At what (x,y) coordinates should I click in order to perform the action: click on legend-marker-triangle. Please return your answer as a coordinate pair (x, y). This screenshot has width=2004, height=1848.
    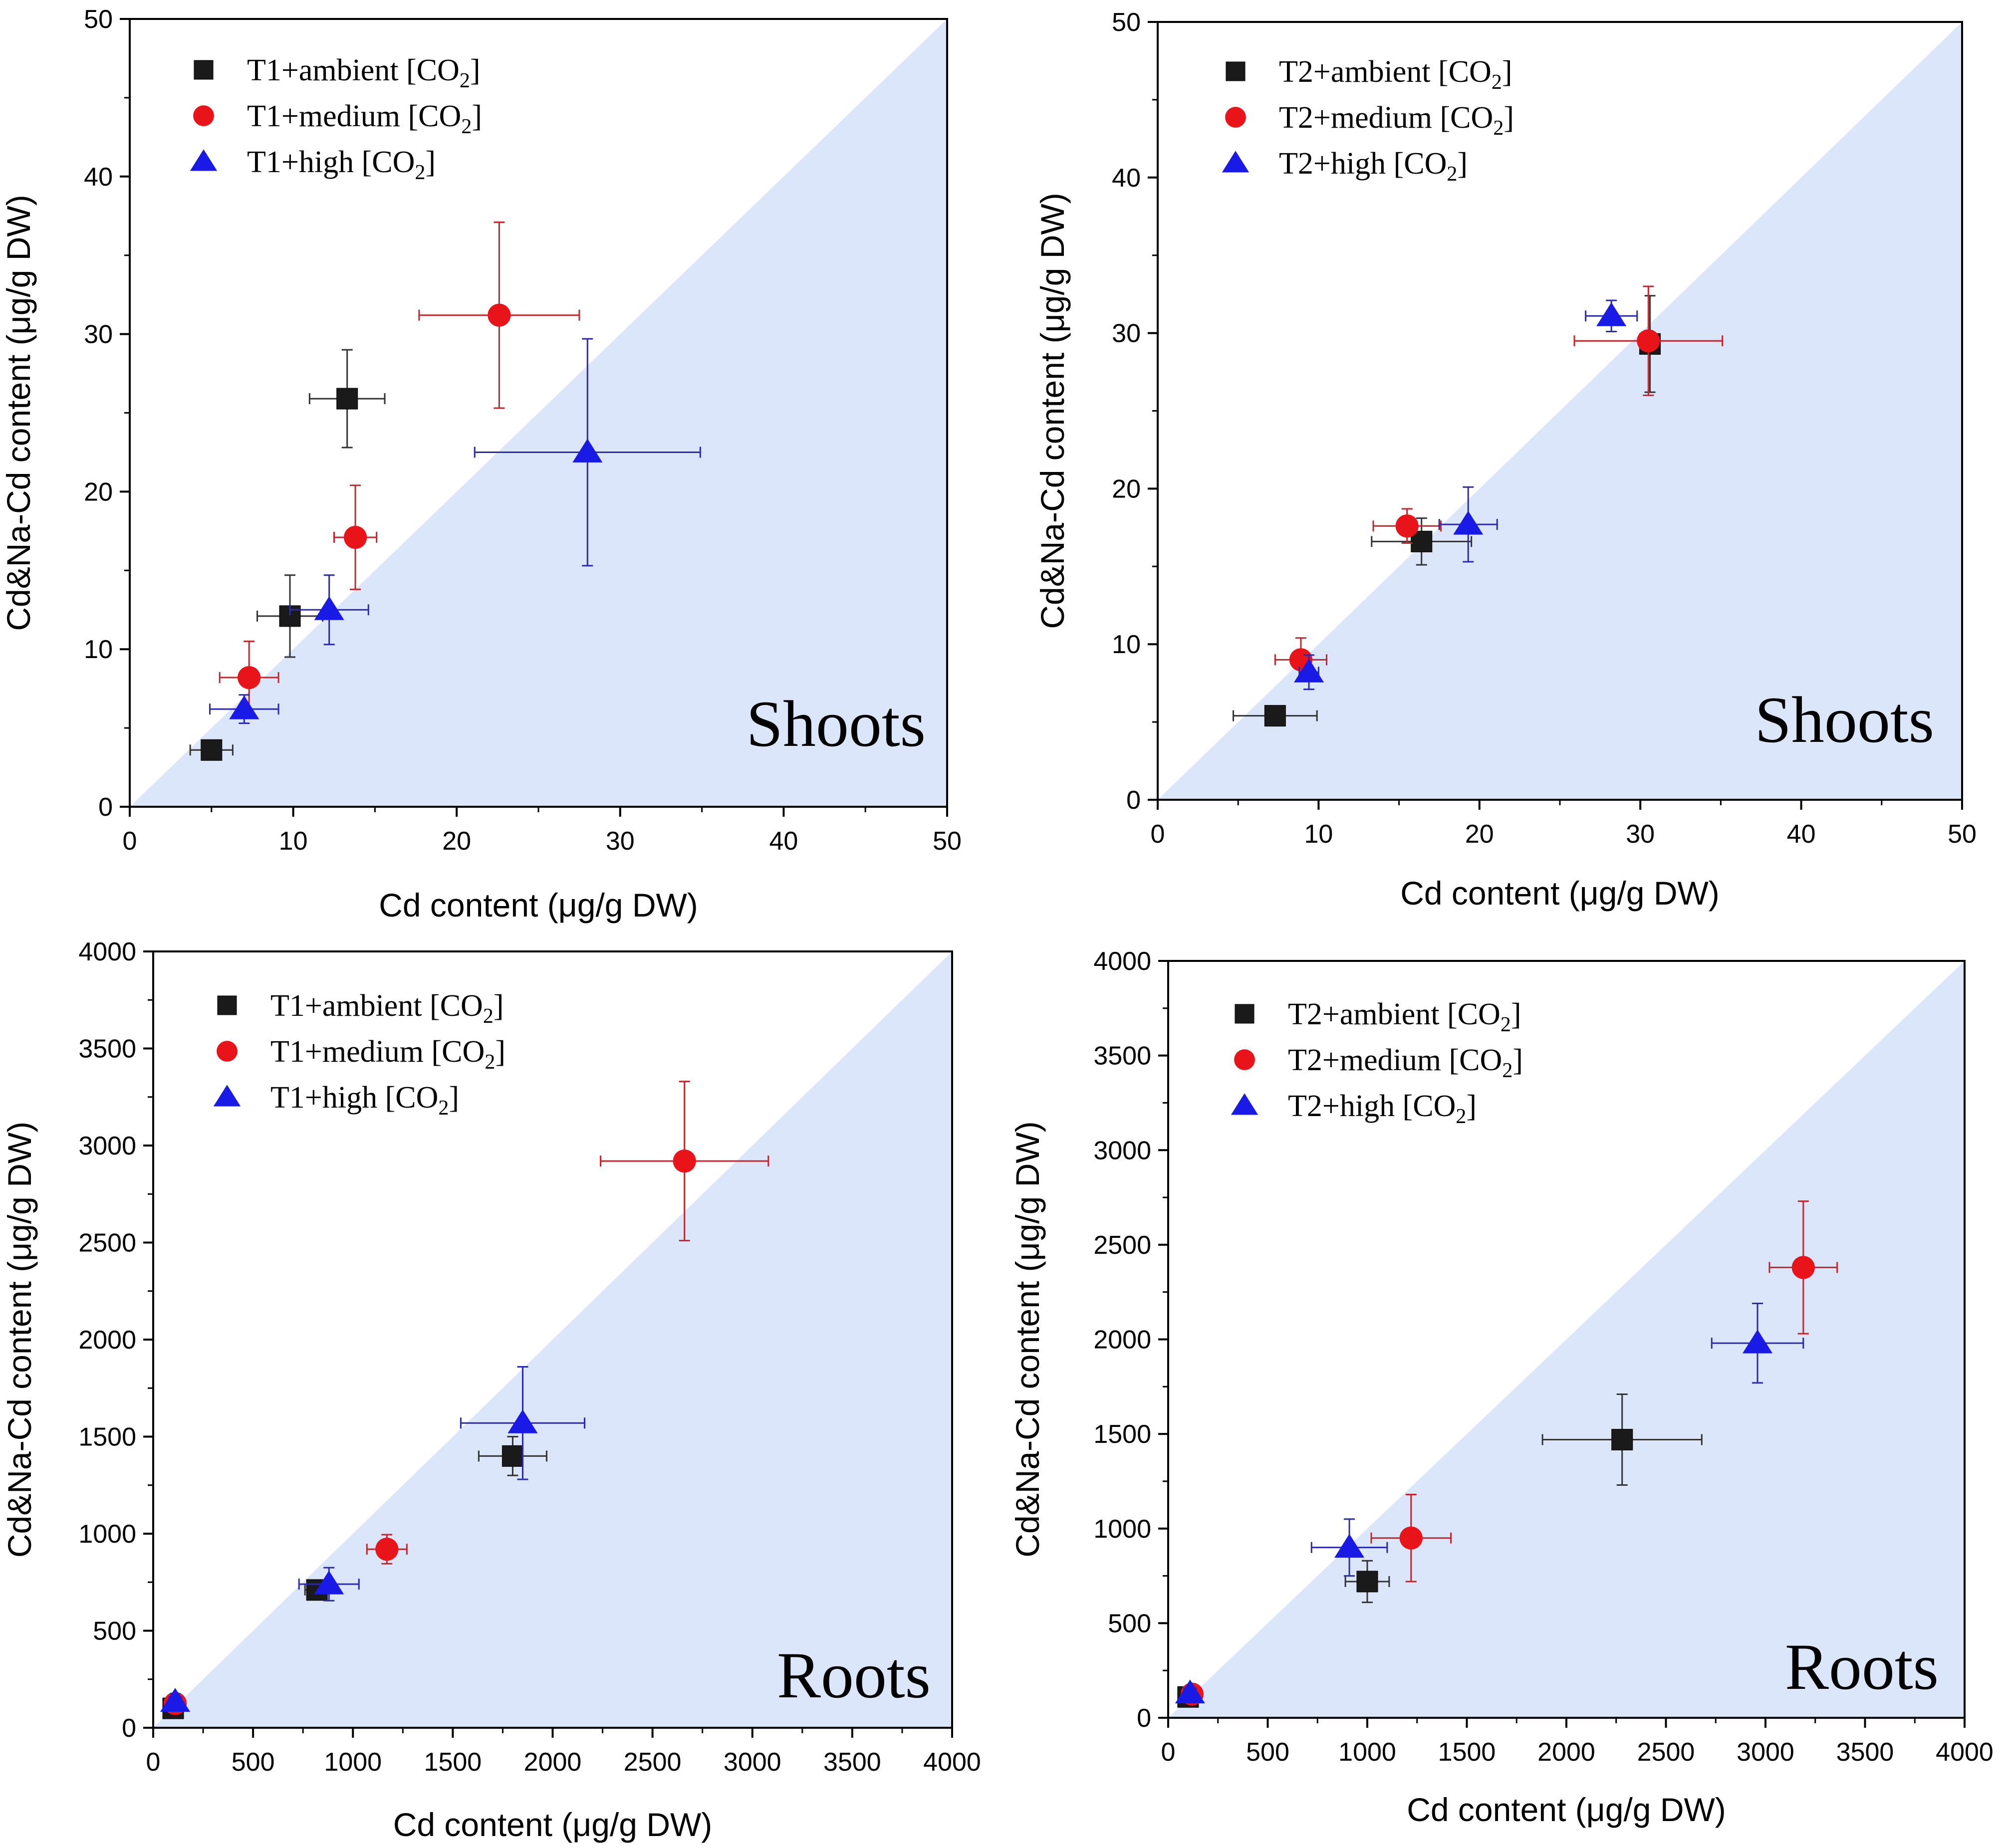
    Looking at the image, I should click on (1244, 1104).